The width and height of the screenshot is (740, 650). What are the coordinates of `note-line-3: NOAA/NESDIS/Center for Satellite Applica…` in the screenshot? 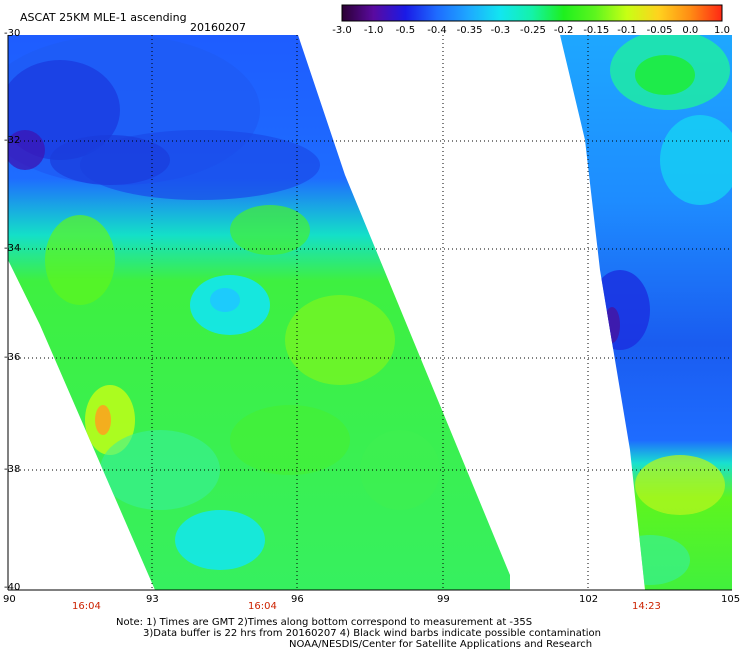 It's located at (441, 644).